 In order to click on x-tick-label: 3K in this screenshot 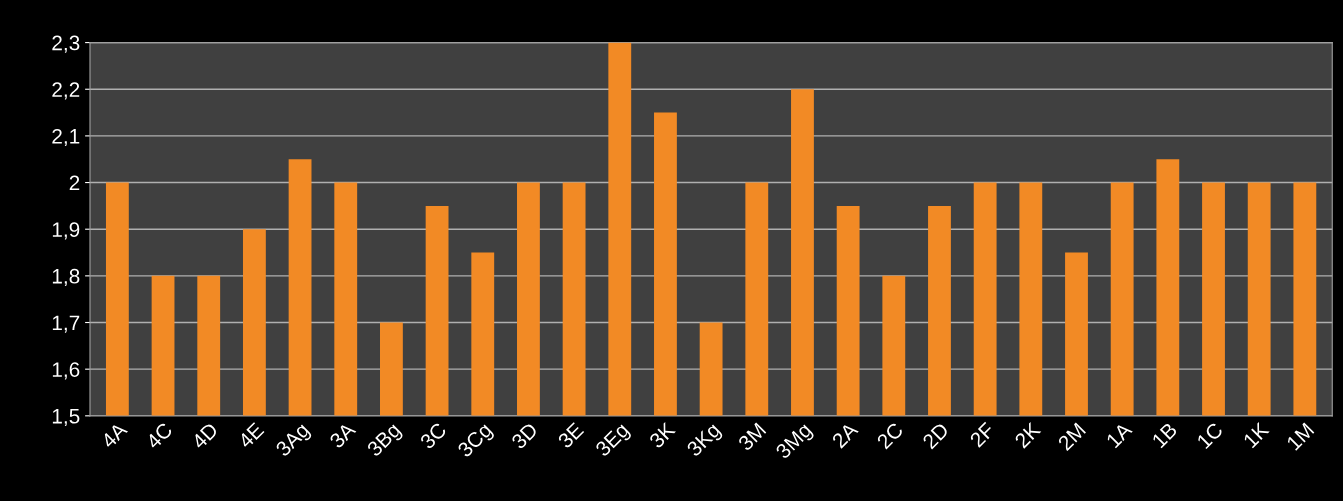, I will do `click(662, 435)`.